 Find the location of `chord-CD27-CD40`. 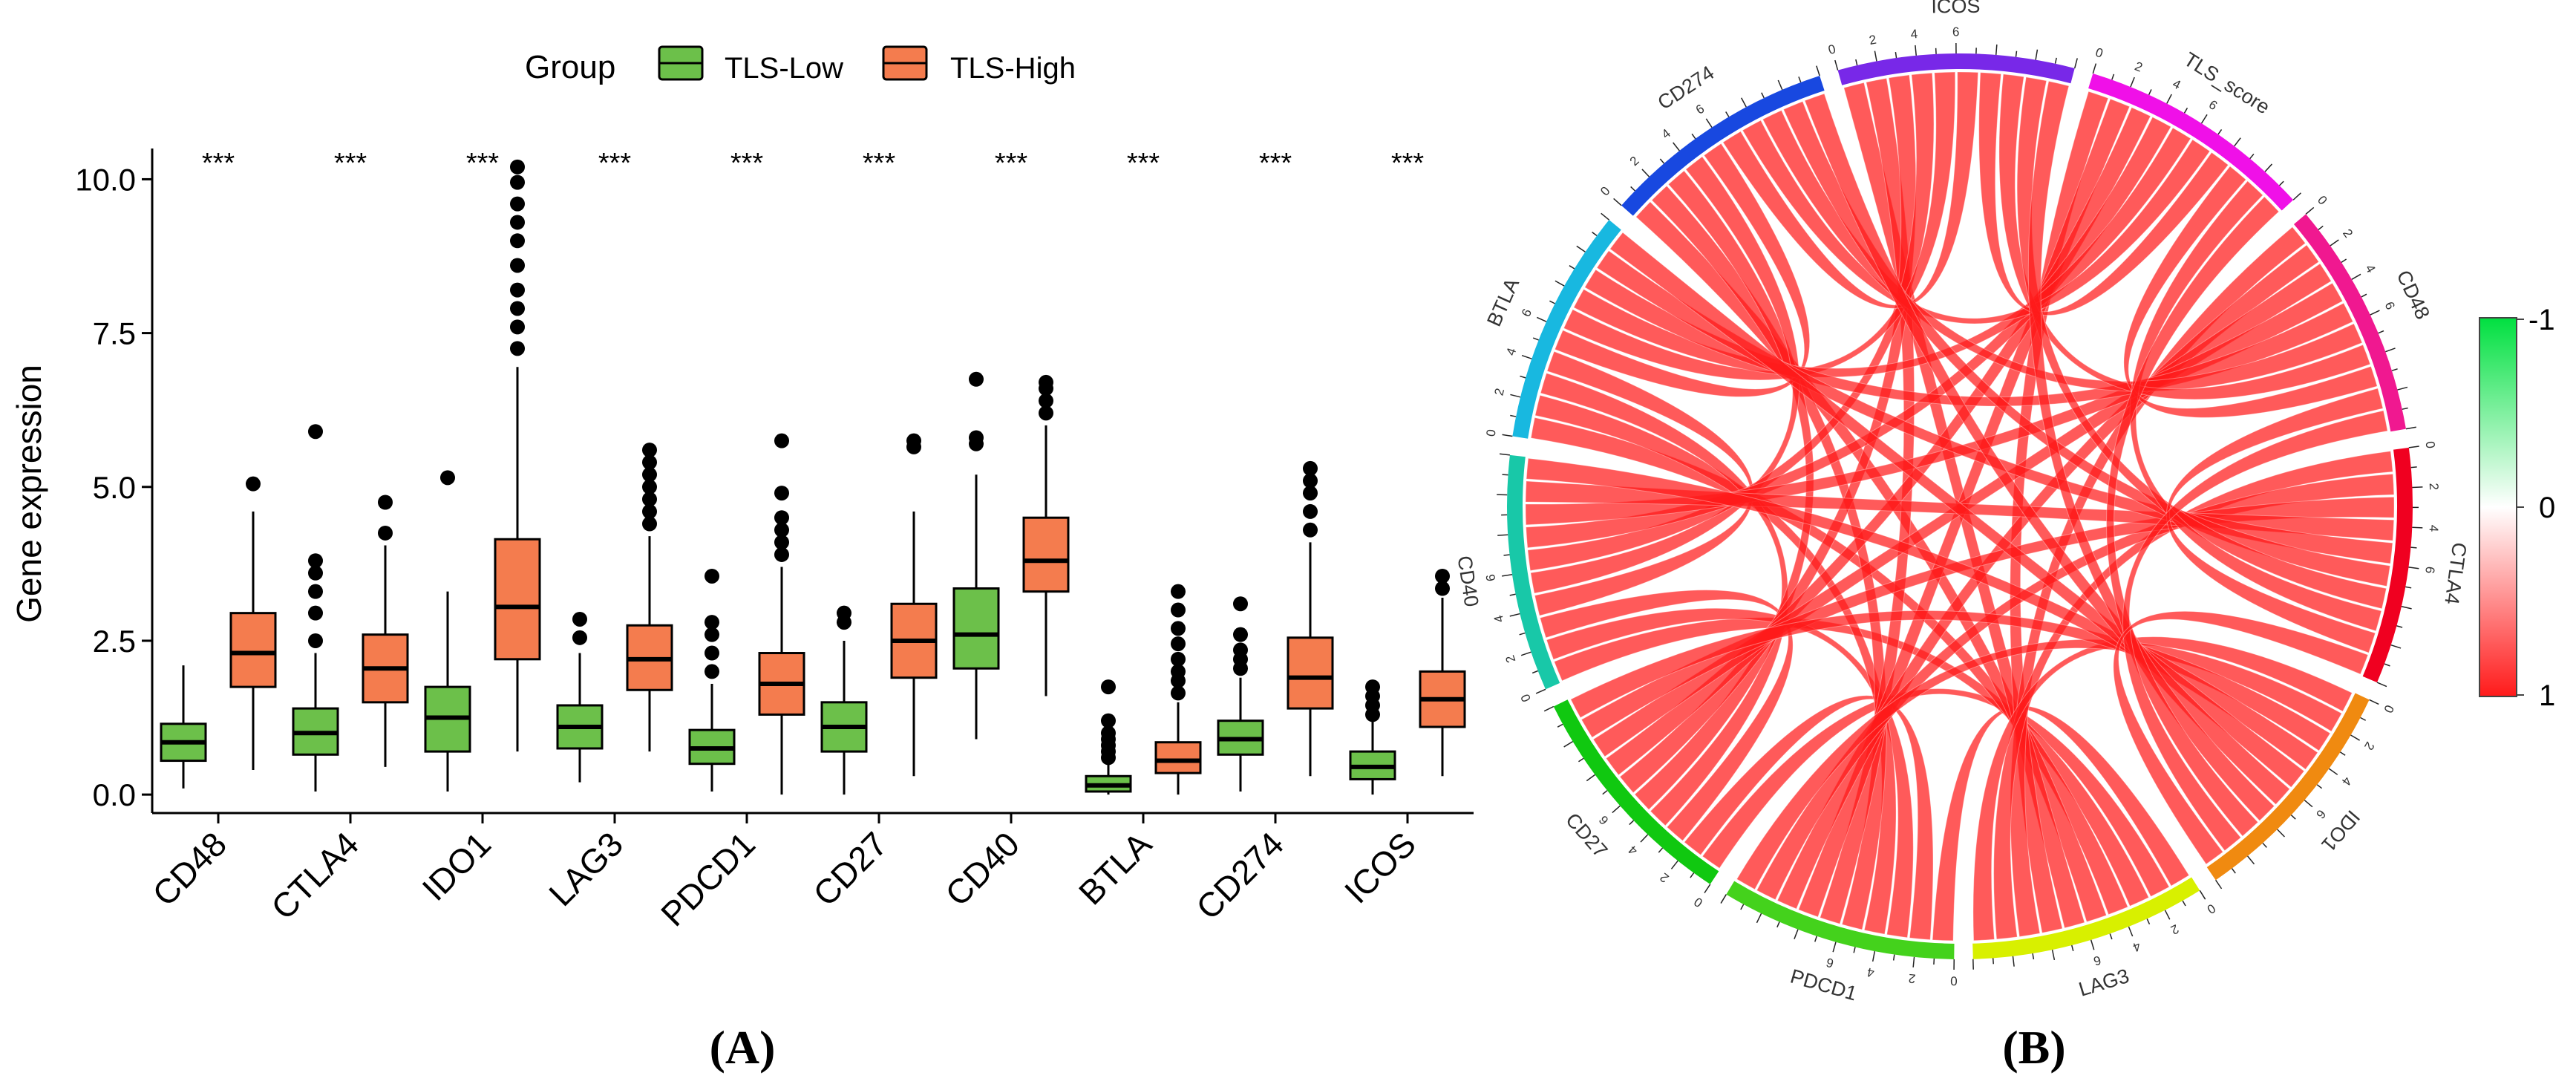

chord-CD27-CD40 is located at coordinates (1667, 715).